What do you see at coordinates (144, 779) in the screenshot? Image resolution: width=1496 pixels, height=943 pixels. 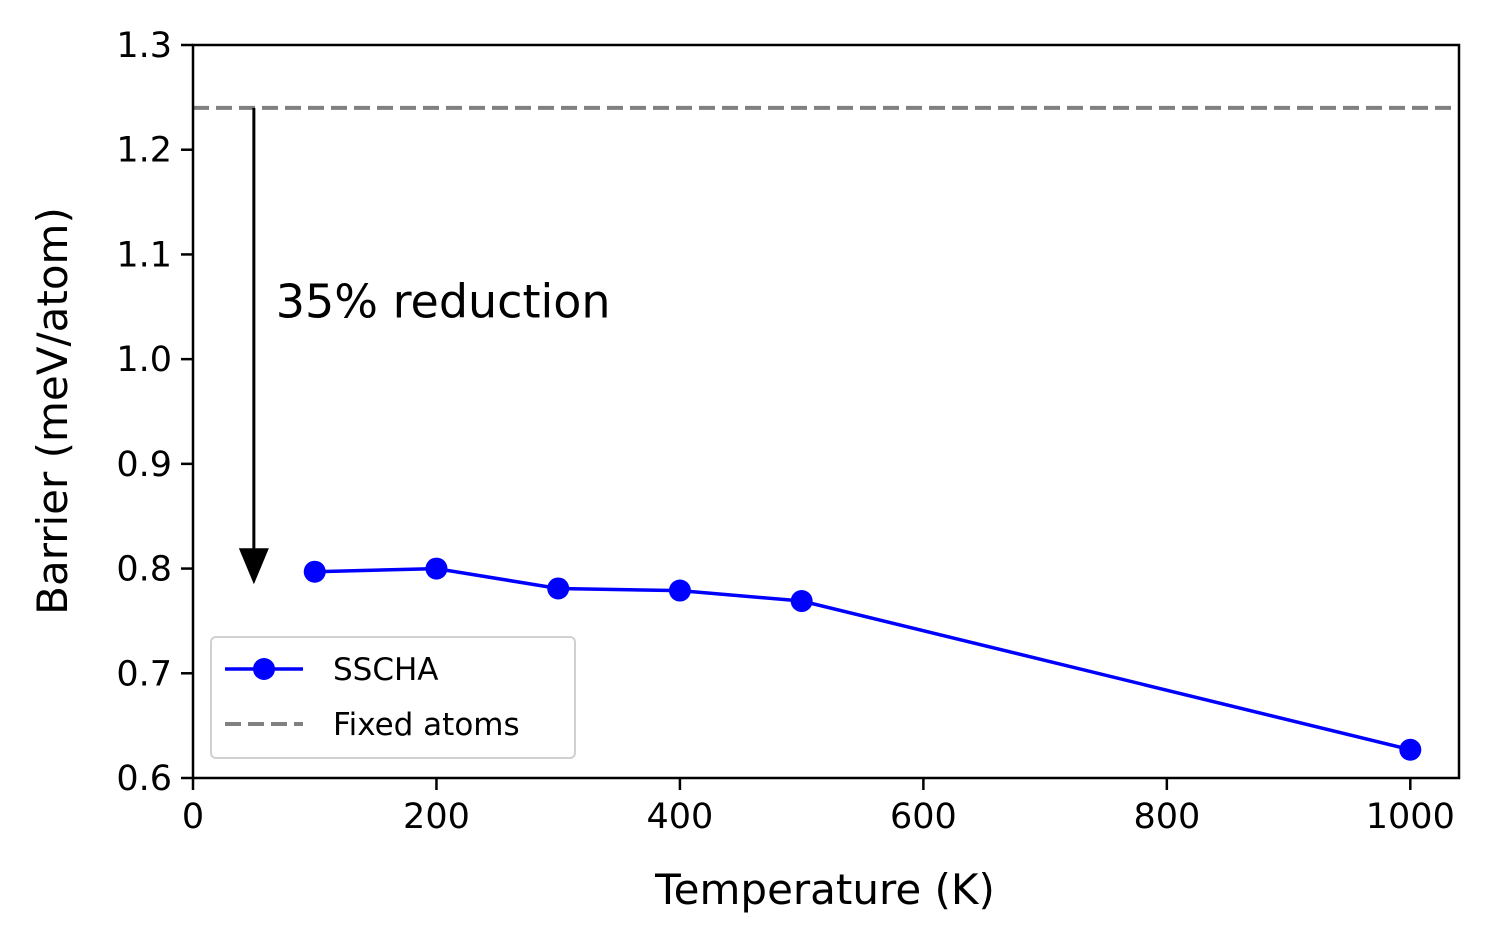 I see `y-tick-label: 0.6` at bounding box center [144, 779].